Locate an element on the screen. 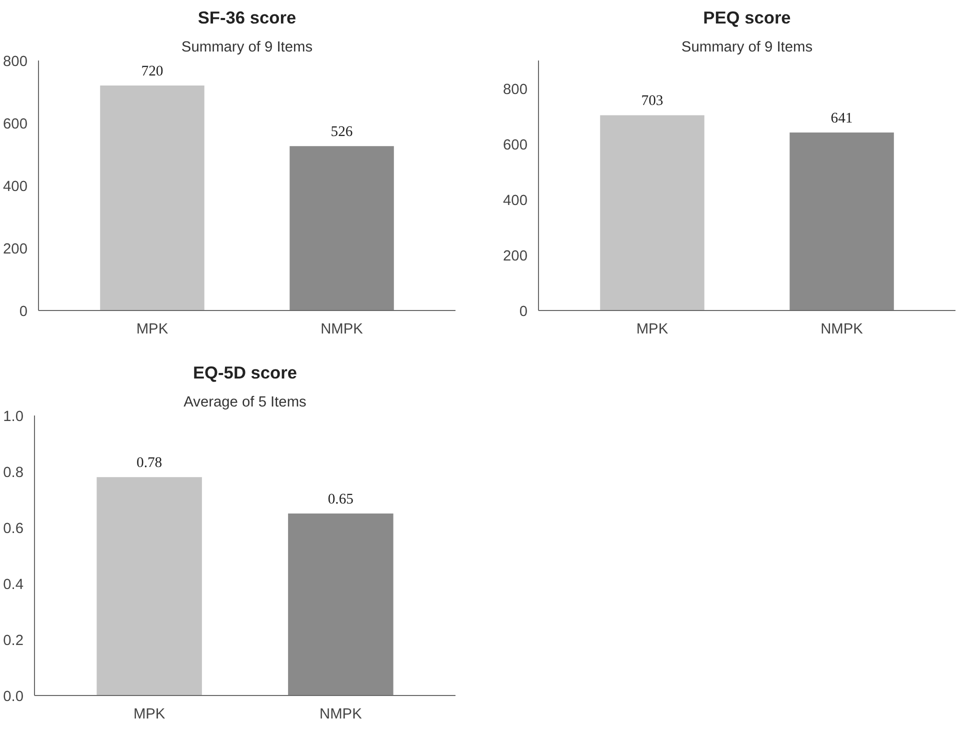  data-label: 641 is located at coordinates (841, 118).